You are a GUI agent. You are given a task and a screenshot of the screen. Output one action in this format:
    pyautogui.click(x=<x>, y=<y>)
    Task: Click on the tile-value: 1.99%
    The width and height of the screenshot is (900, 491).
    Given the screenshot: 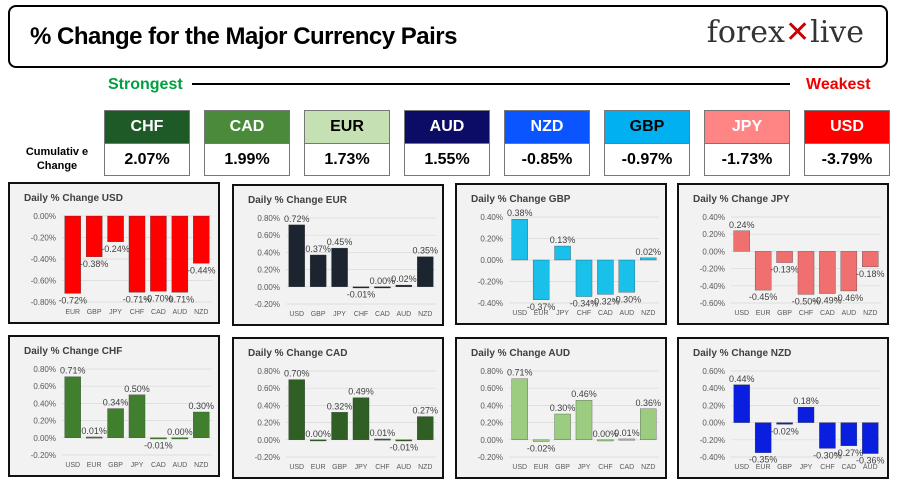 What is the action you would take?
    pyautogui.click(x=247, y=159)
    